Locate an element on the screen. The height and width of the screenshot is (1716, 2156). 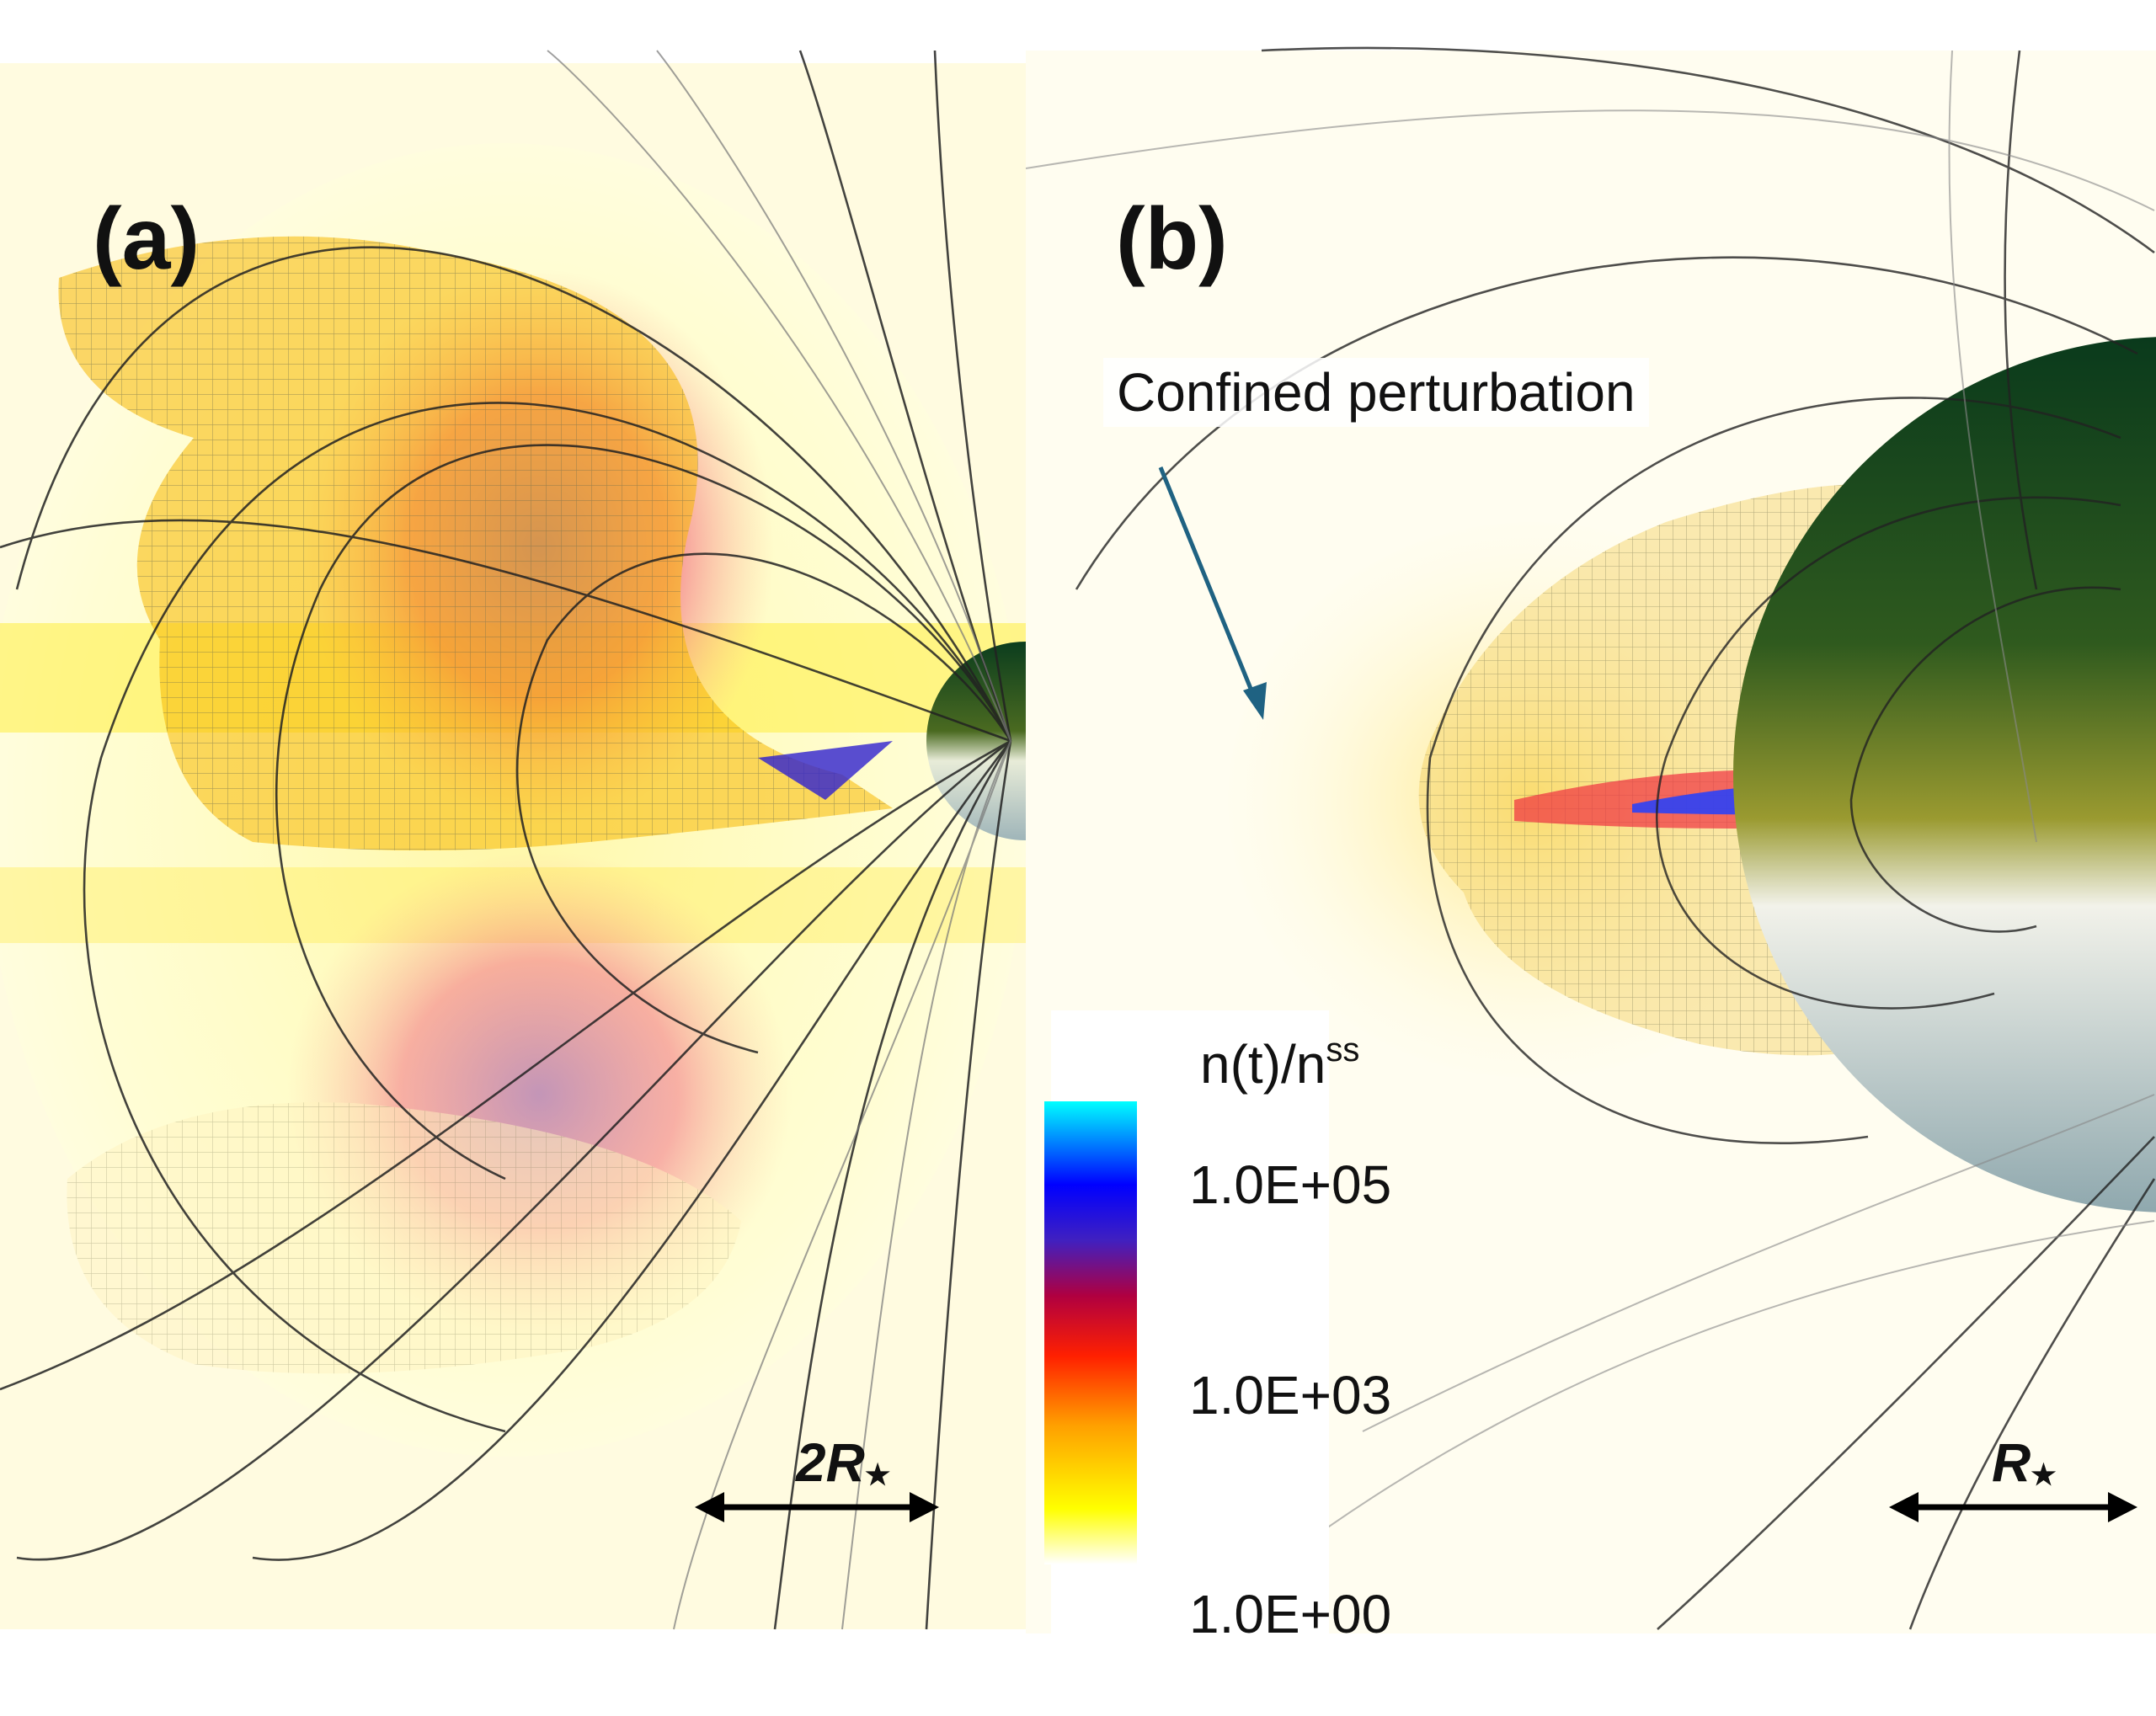
colorbar-tick-low: 1.0E+00 is located at coordinates (1290, 1614).